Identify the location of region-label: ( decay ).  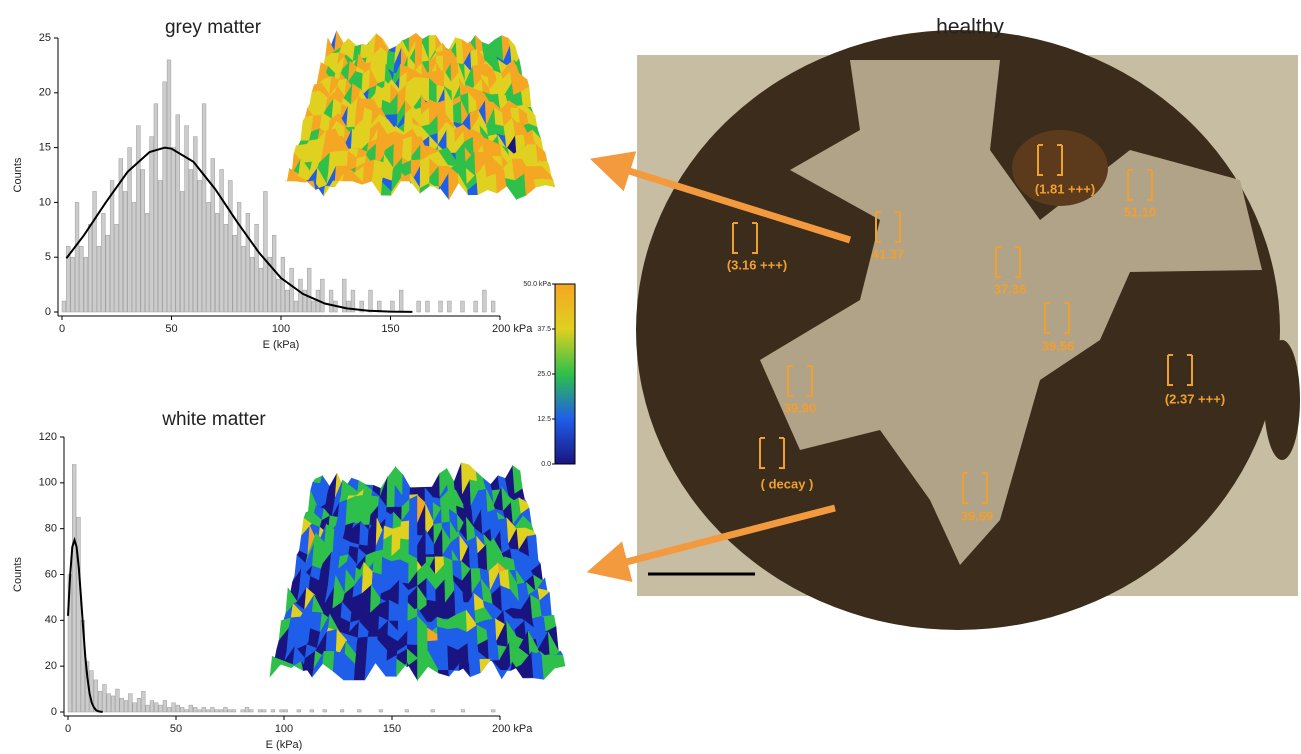
(787, 483).